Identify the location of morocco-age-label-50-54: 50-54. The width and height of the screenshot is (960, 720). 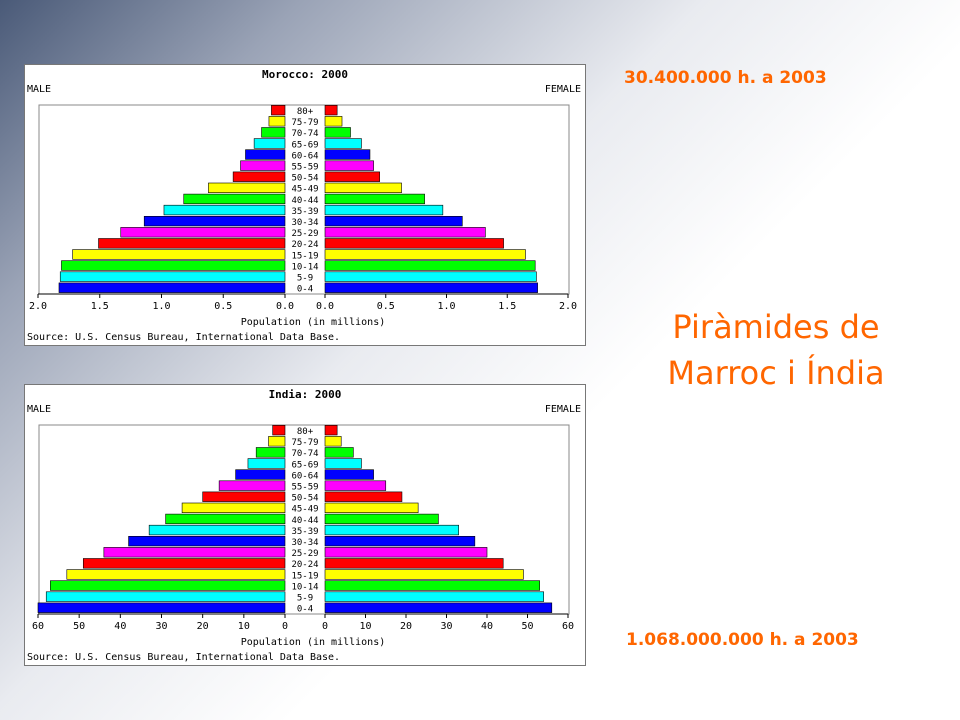
(304, 179).